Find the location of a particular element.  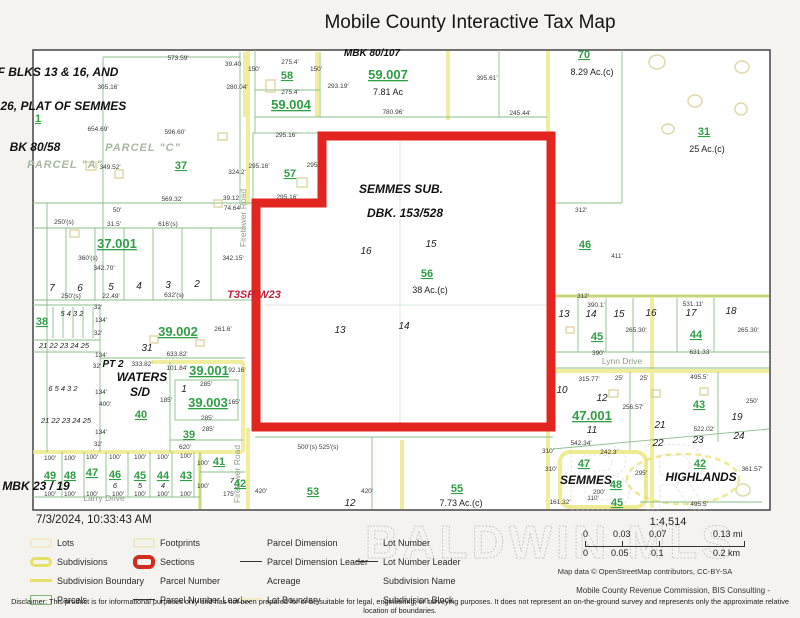

map-label: 39.40 is located at coordinates (233, 64).